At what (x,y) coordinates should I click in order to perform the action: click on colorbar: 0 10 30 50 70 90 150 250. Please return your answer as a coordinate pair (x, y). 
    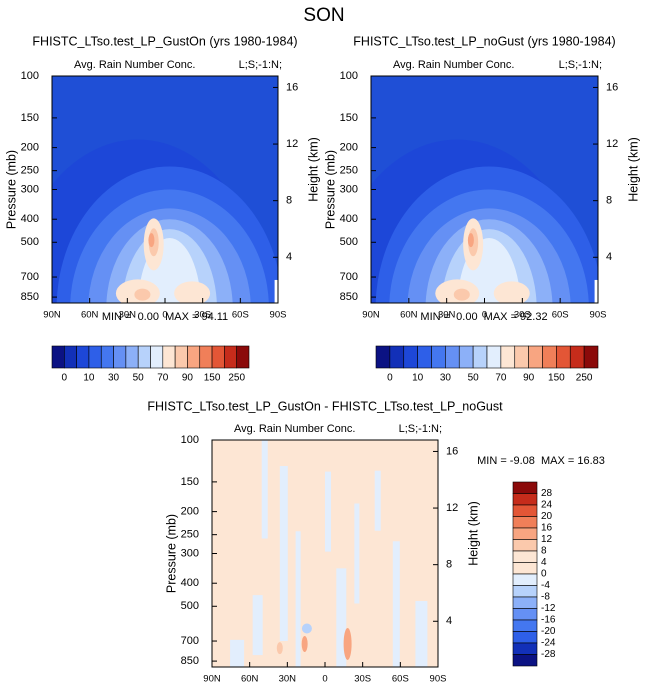
    Looking at the image, I should click on (150, 364).